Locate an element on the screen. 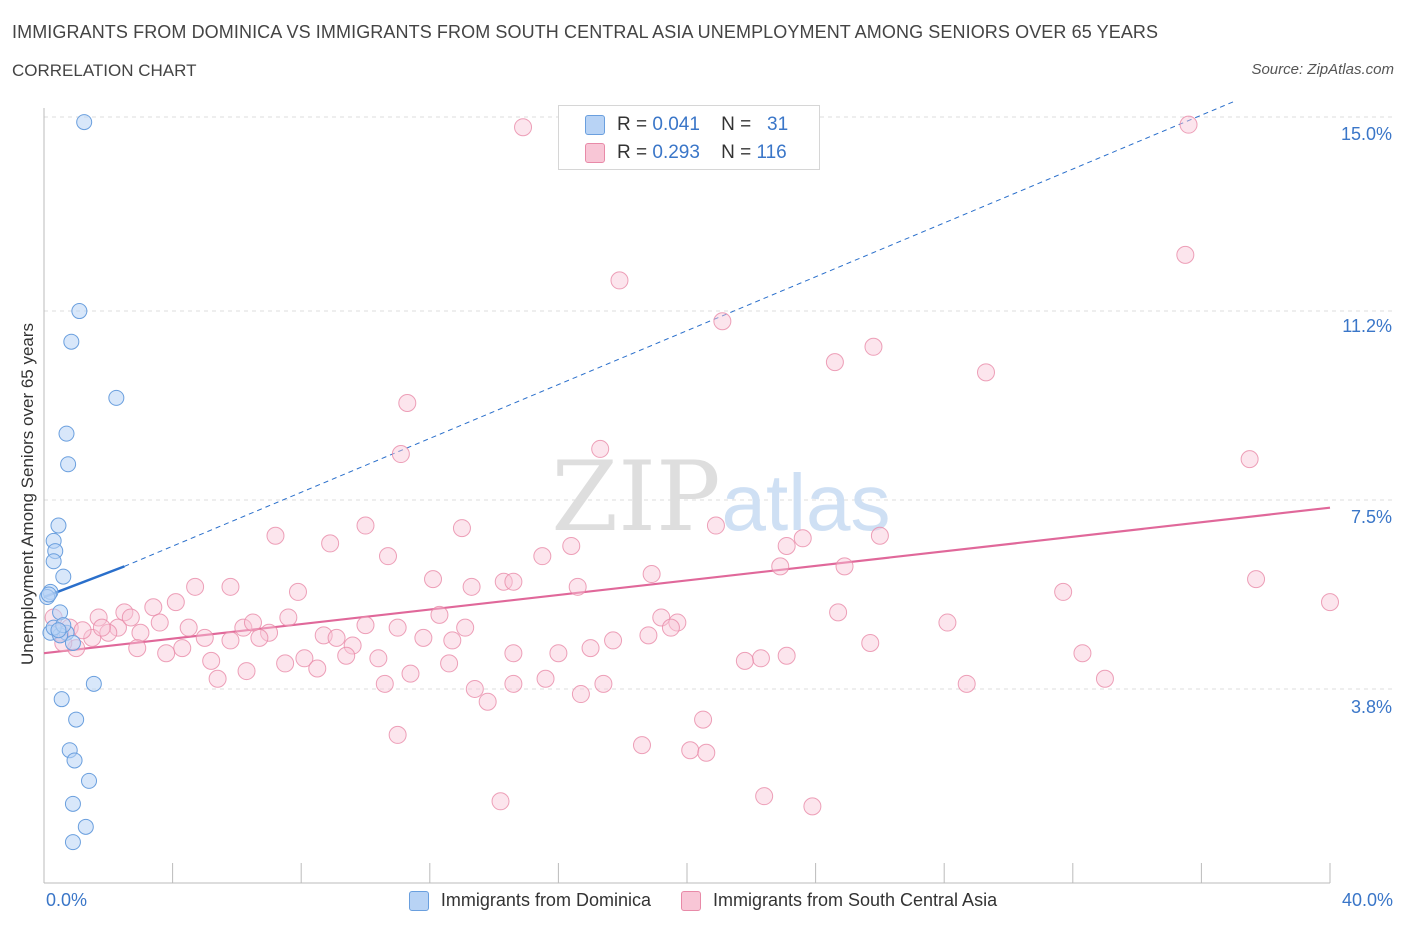  r-value: 0.041 is located at coordinates (676, 124).